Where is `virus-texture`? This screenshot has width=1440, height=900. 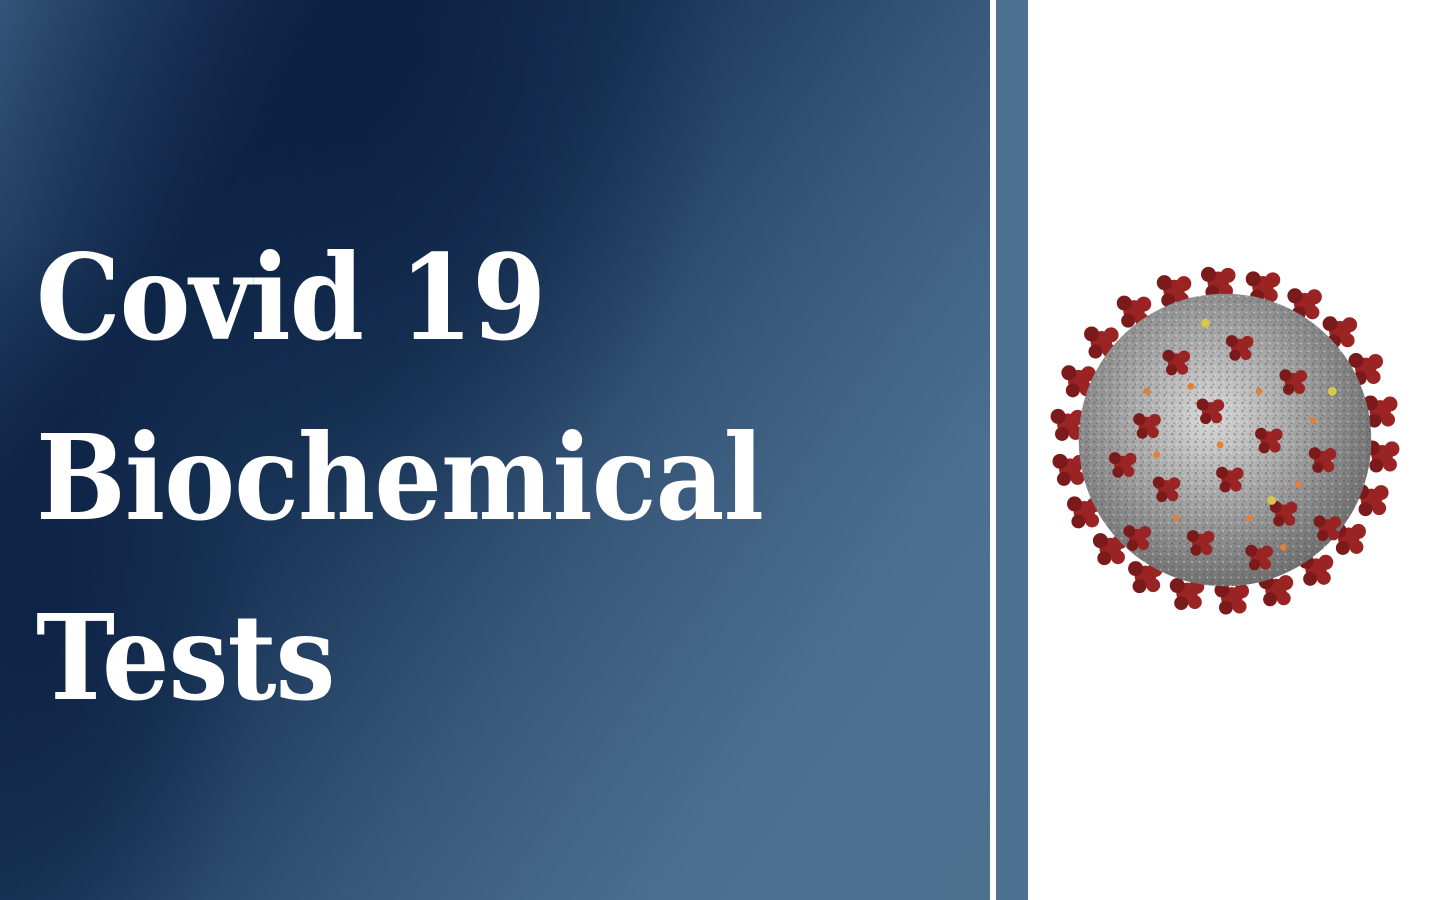 virus-texture is located at coordinates (1225, 440).